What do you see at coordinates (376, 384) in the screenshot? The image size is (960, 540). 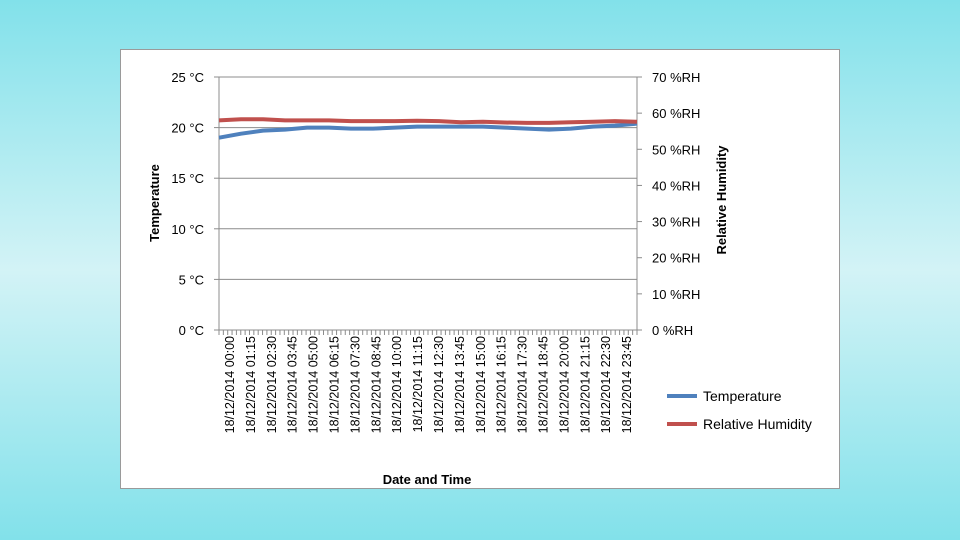 I see `x-tick-label: 18/12/2014 08:45` at bounding box center [376, 384].